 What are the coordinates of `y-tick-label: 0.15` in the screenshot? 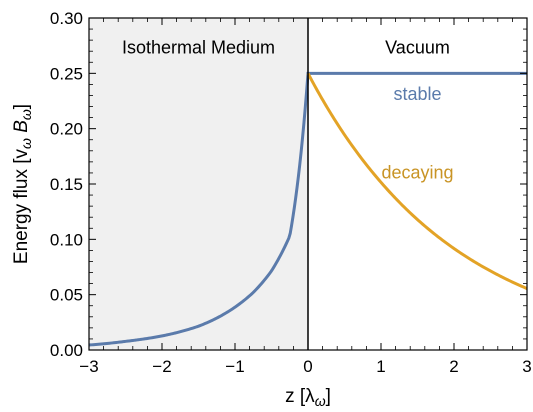 It's located at (66, 184).